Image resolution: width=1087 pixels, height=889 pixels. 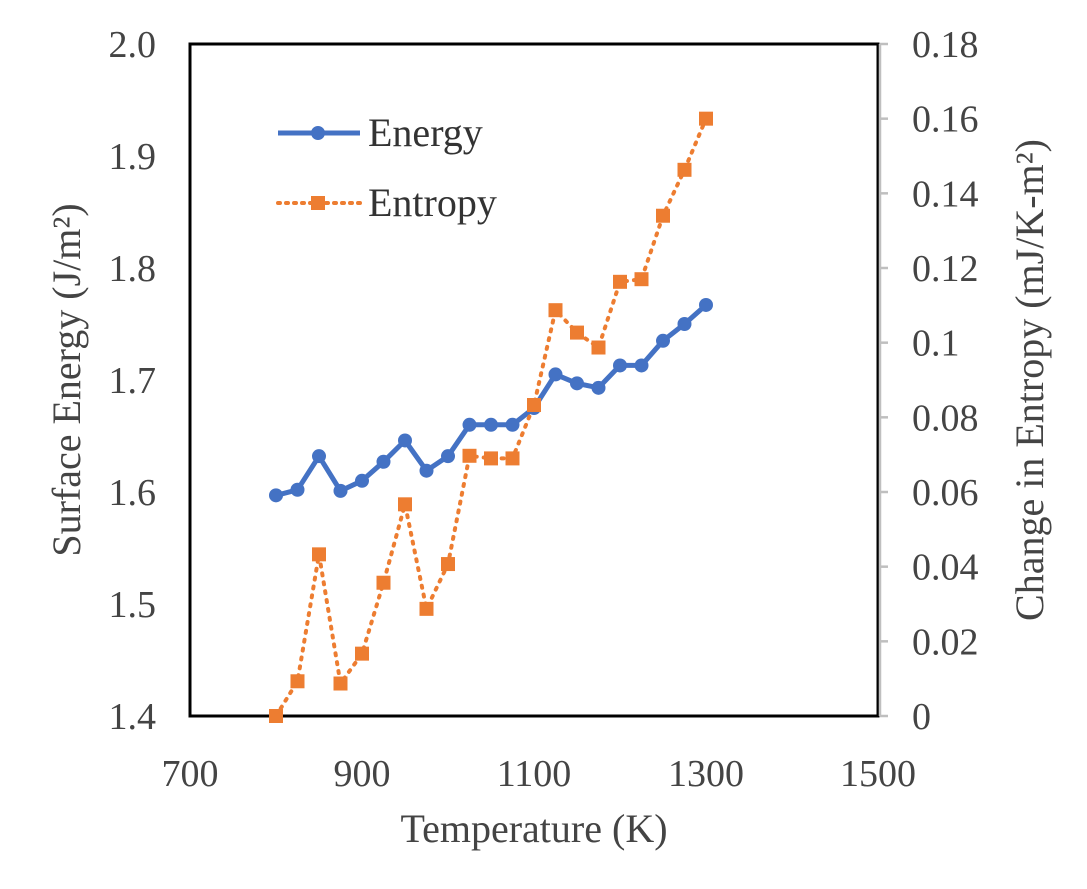 I want to click on x-tick-label: 1100, so click(x=534, y=774).